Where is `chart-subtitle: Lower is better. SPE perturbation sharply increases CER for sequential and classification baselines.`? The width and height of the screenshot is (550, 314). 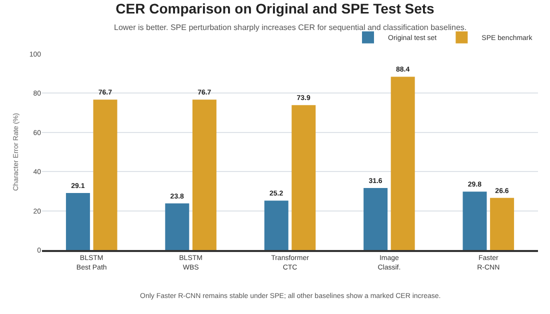 chart-subtitle: Lower is better. SPE perturbation sharply increases CER for sequential and classification baselines. is located at coordinates (290, 27).